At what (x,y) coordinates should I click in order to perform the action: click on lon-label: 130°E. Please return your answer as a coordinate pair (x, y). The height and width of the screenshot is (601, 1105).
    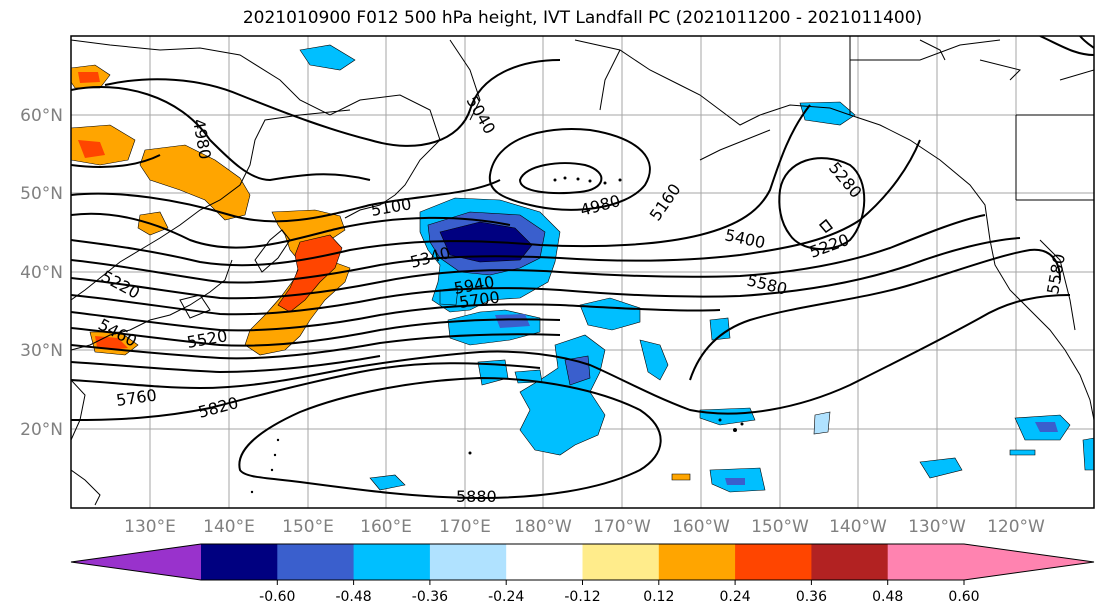
    Looking at the image, I should click on (150, 527).